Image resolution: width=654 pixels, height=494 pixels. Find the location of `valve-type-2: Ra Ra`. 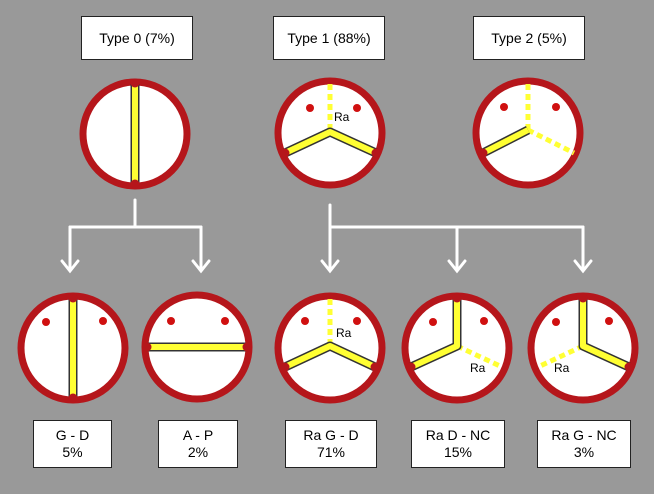

valve-type-2: Ra Ra is located at coordinates (528, 133).